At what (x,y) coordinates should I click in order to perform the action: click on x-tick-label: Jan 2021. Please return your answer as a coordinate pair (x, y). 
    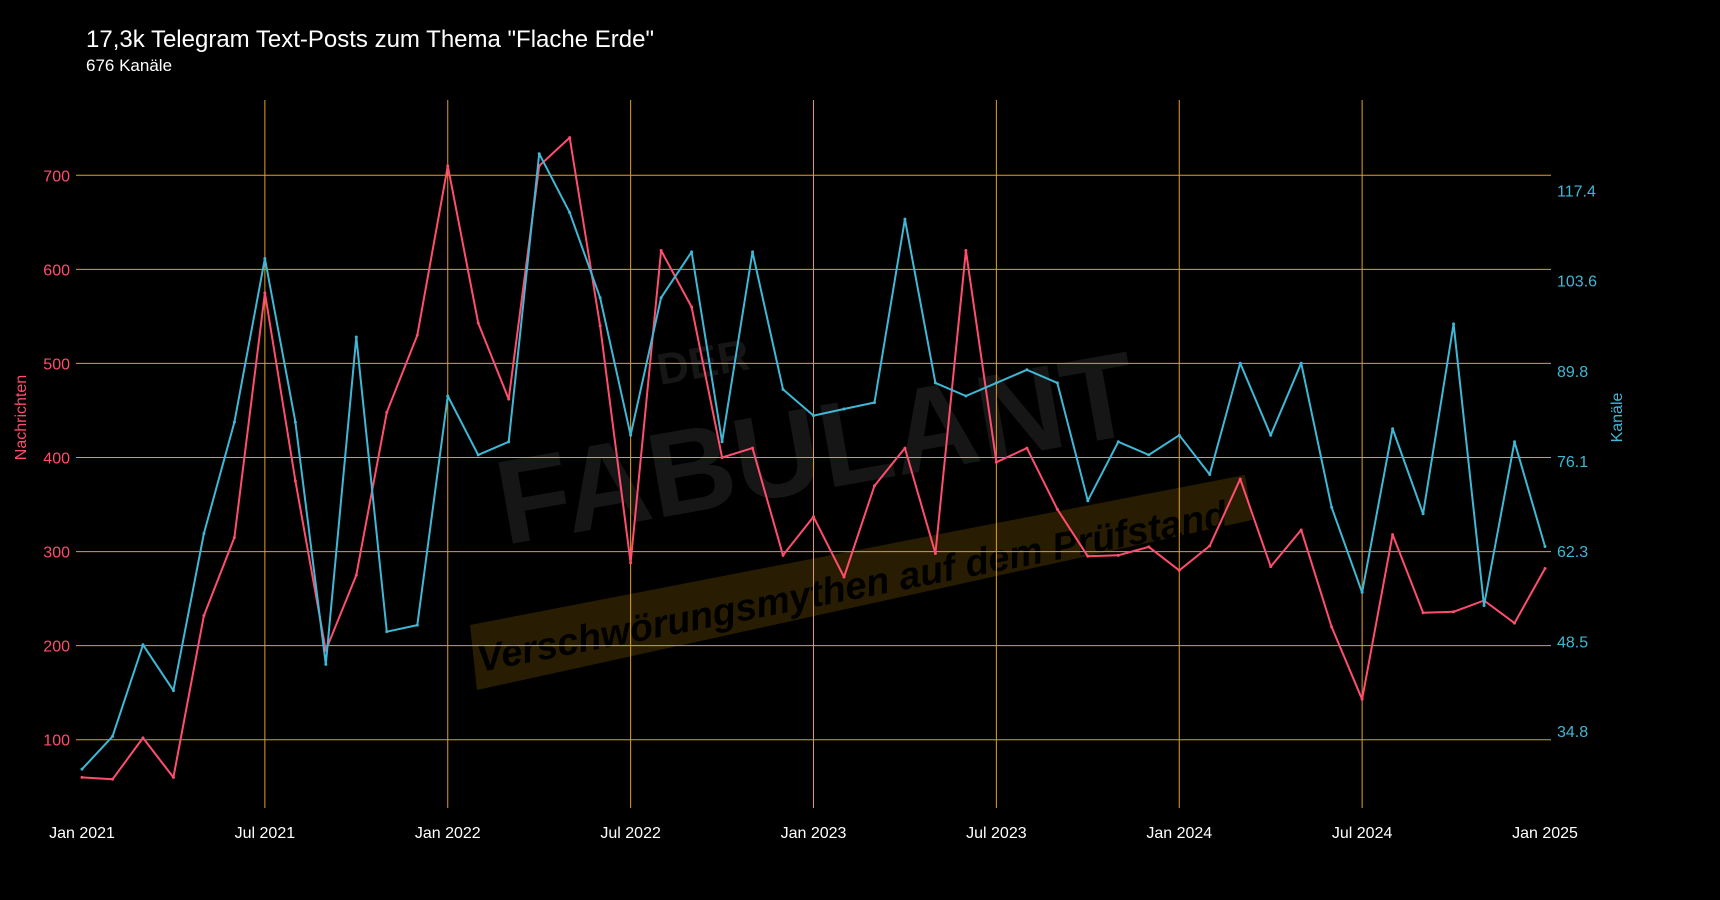
    Looking at the image, I should click on (82, 833).